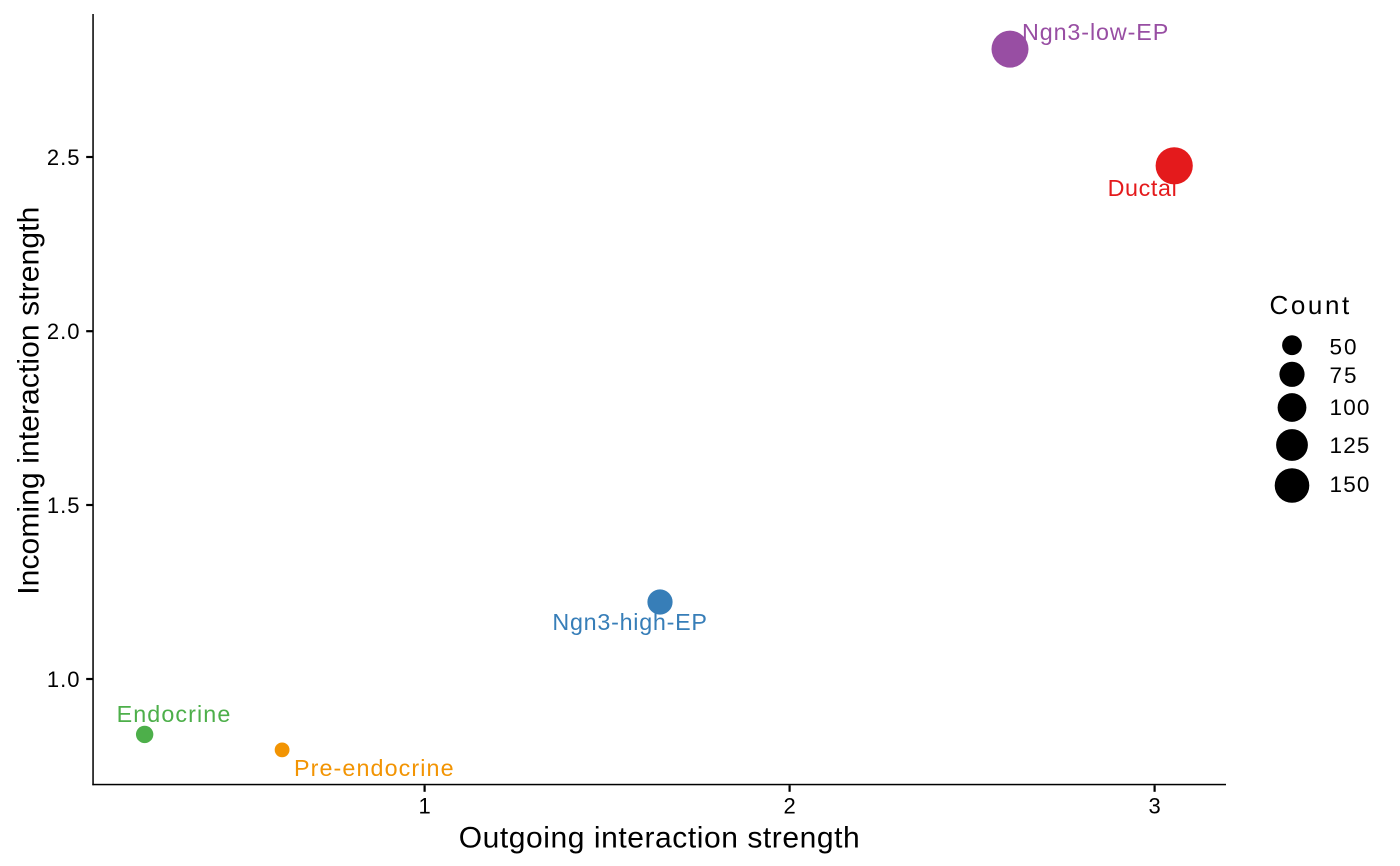 This screenshot has width=1400, height=866. I want to click on svg-text: Incoming interaction strength, so click(29, 401).